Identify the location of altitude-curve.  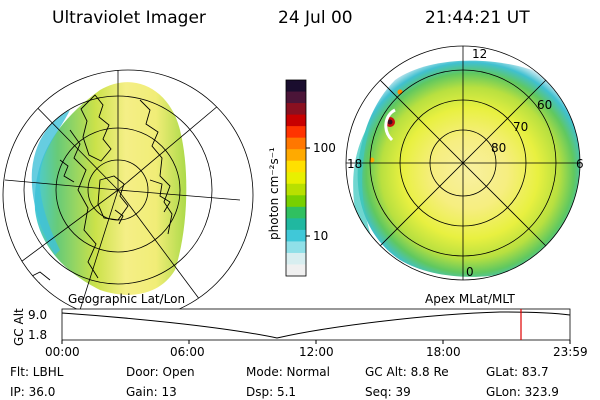
(316, 325).